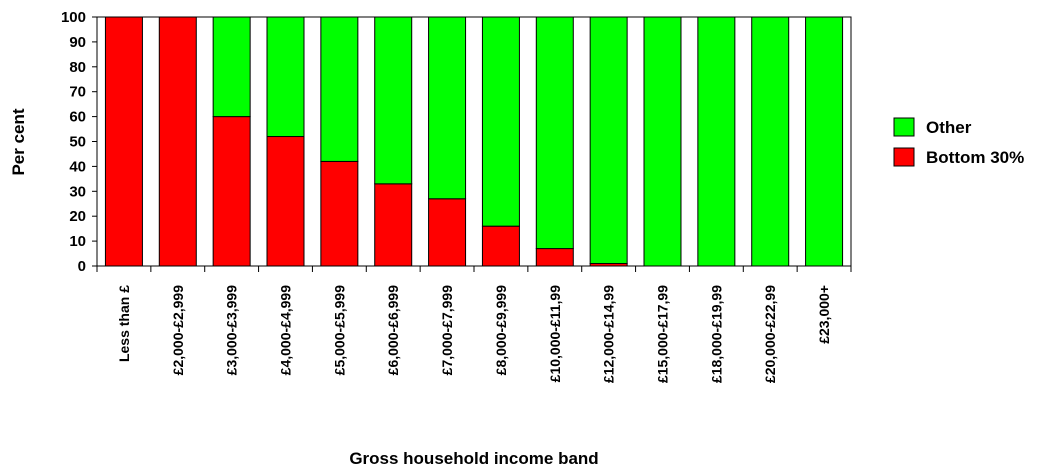 The height and width of the screenshot is (468, 1057). What do you see at coordinates (177, 141) in the screenshot?
I see `bar-segment-bottom-30--1` at bounding box center [177, 141].